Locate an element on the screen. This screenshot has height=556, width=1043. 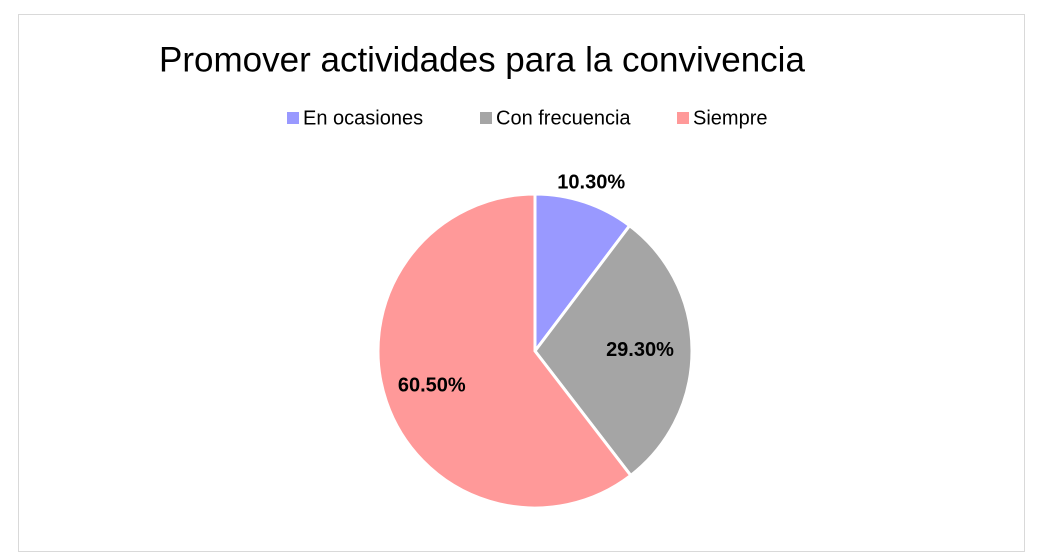
legend-label: Siempre is located at coordinates (730, 118).